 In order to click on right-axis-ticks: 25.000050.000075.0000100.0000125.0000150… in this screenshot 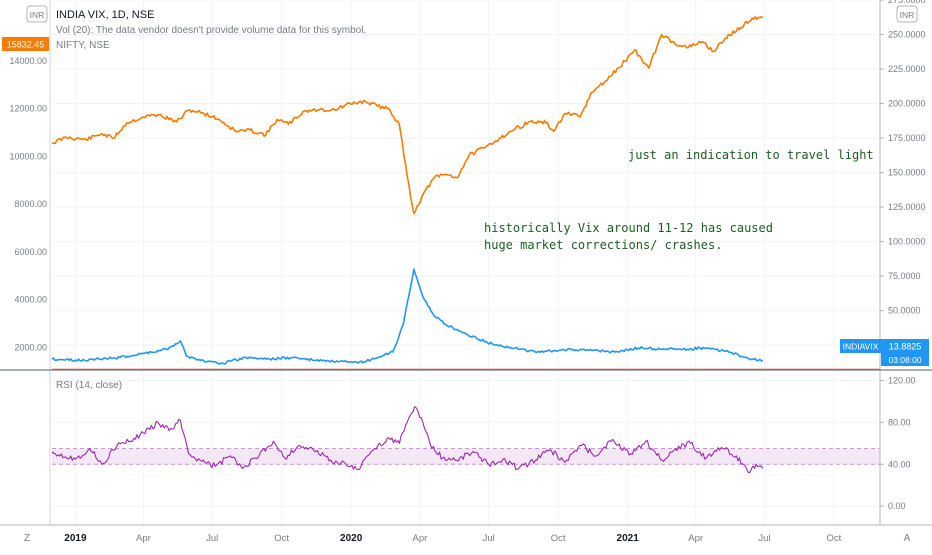, I will do `click(903, 175)`.